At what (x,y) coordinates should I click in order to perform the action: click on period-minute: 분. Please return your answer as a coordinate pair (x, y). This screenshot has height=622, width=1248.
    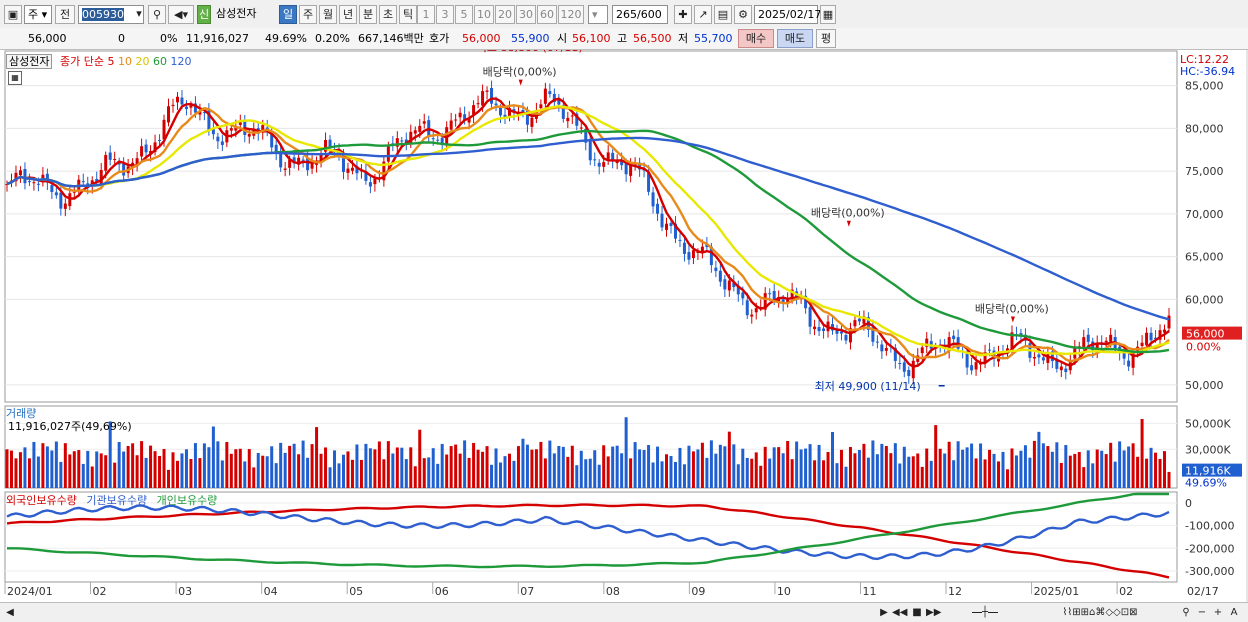
    Looking at the image, I should click on (368, 14).